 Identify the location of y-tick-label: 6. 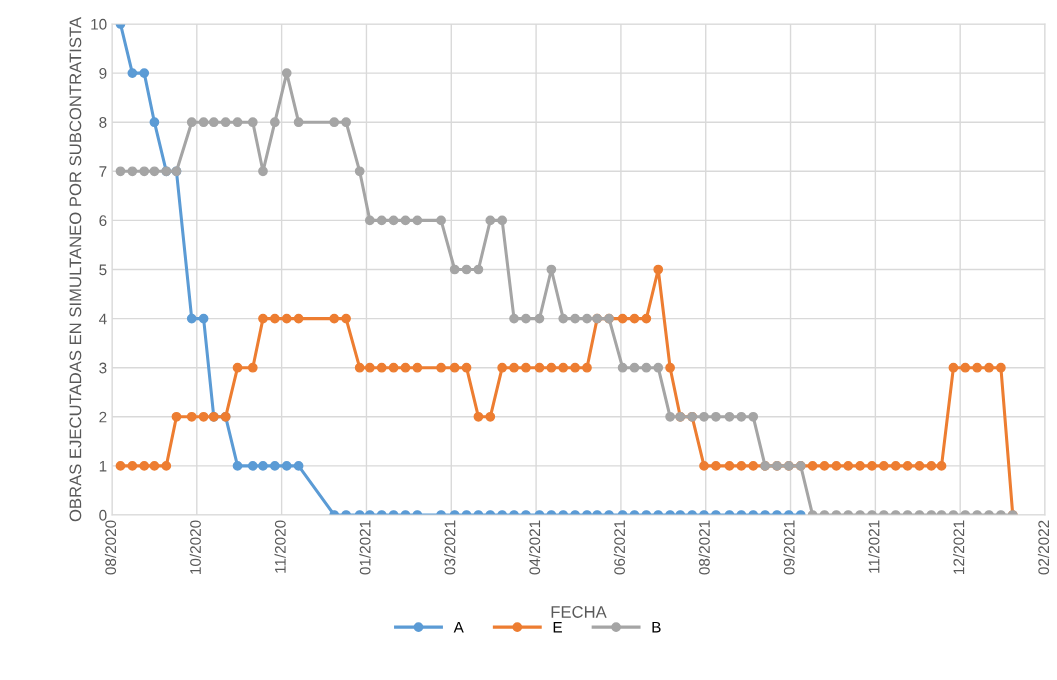
(103, 221).